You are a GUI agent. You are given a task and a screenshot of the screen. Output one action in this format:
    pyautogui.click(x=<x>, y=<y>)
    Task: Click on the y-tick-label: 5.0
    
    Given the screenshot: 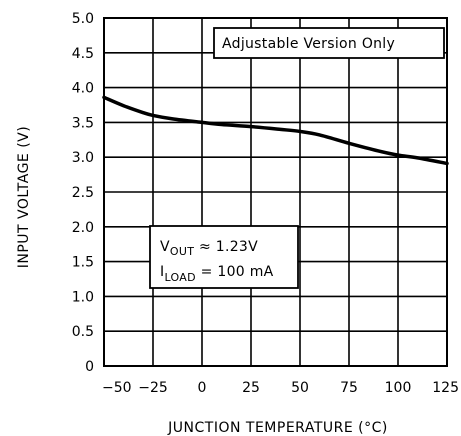 What is the action you would take?
    pyautogui.click(x=83, y=19)
    